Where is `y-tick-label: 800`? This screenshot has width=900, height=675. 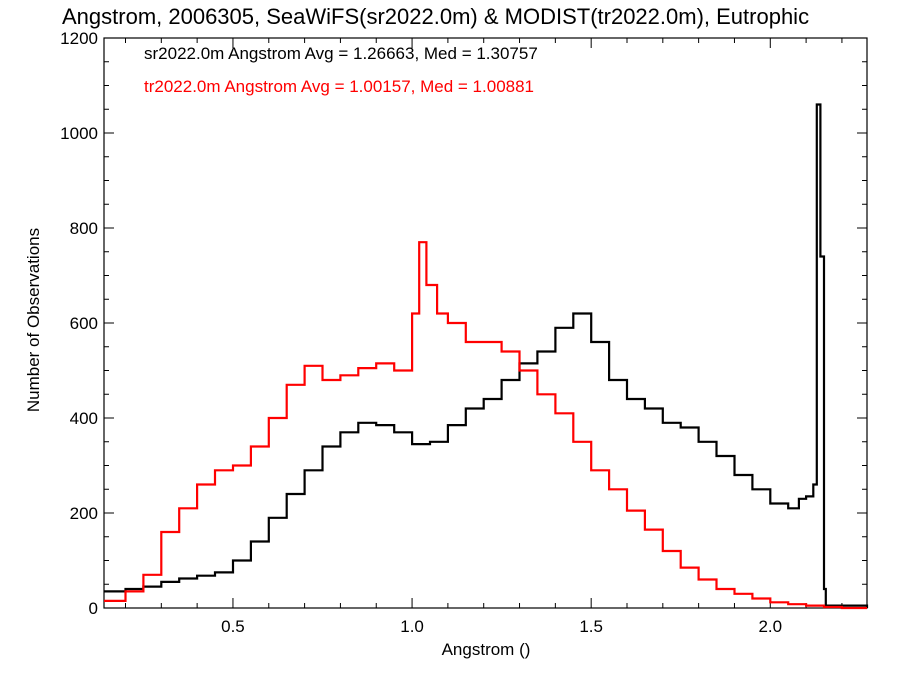 y-tick-label: 800 is located at coordinates (84, 228).